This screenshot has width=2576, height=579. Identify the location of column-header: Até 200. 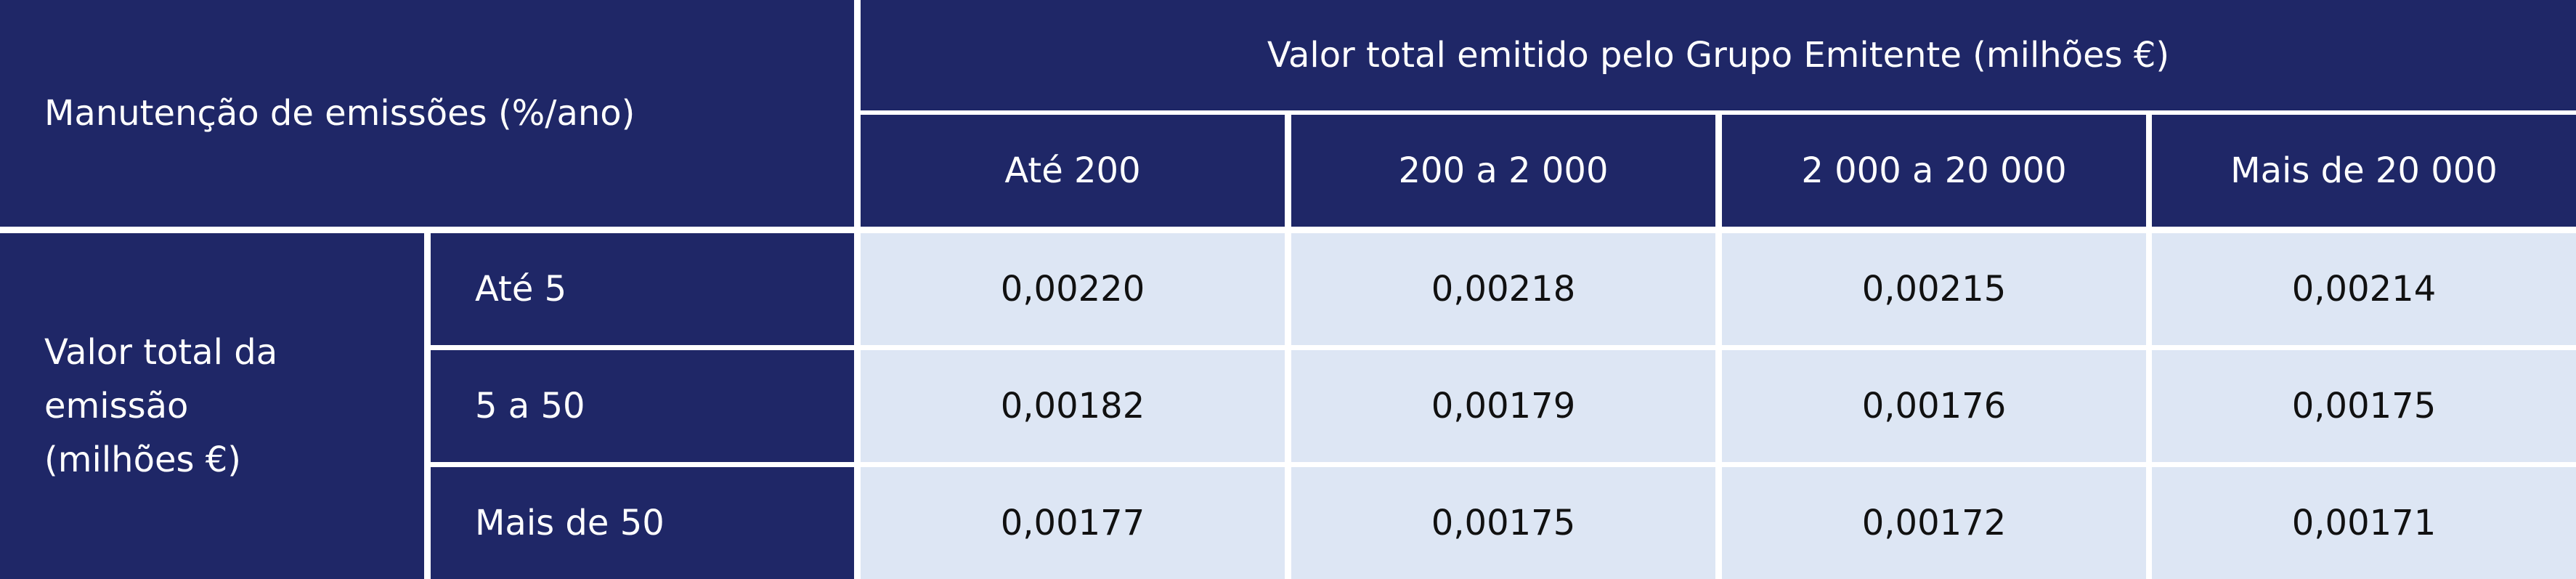
(1073, 171).